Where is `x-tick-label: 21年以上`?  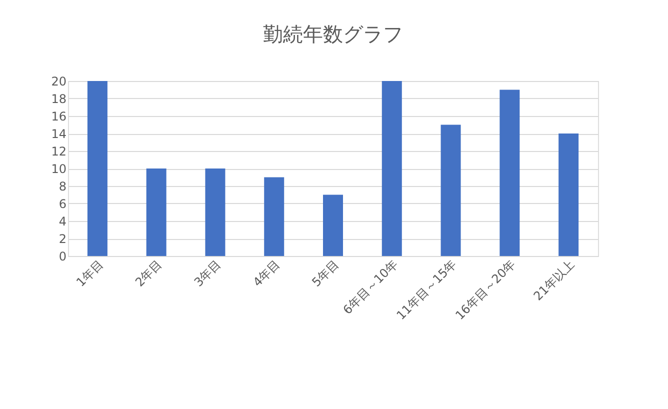 x-tick-label: 21年以上 is located at coordinates (554, 280).